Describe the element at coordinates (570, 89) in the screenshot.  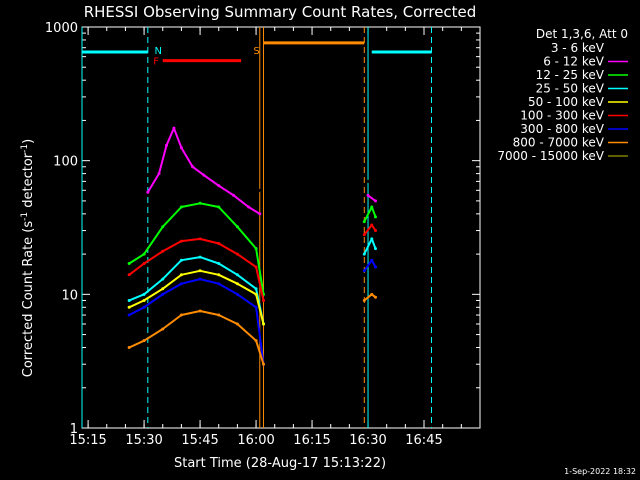
I see `legend-label-3: 25 - 50 keV` at that location.